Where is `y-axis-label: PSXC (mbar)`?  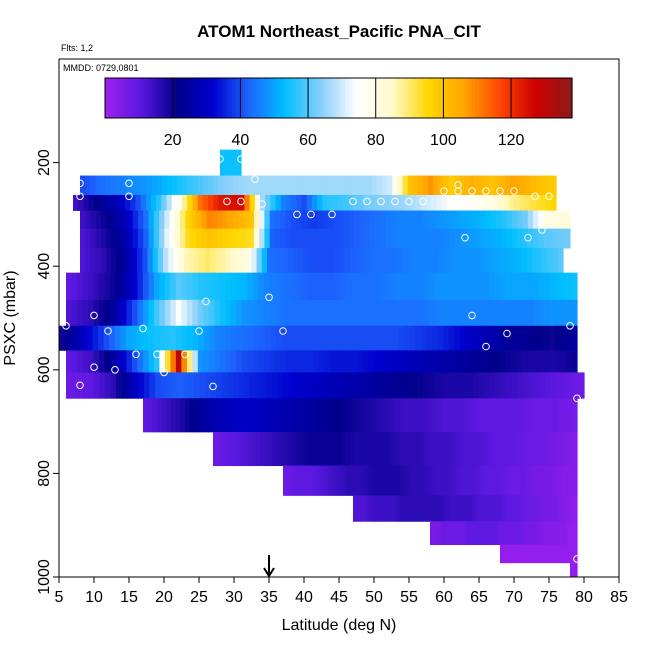
y-axis-label: PSXC (mbar) is located at coordinates (10, 317).